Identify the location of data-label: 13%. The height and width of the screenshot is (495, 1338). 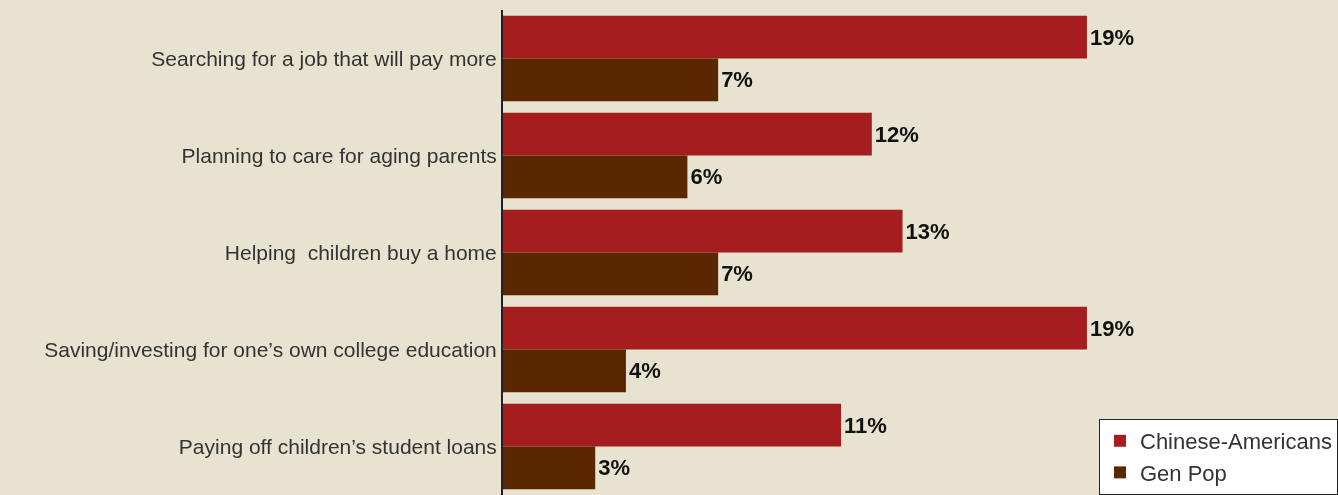
(927, 231).